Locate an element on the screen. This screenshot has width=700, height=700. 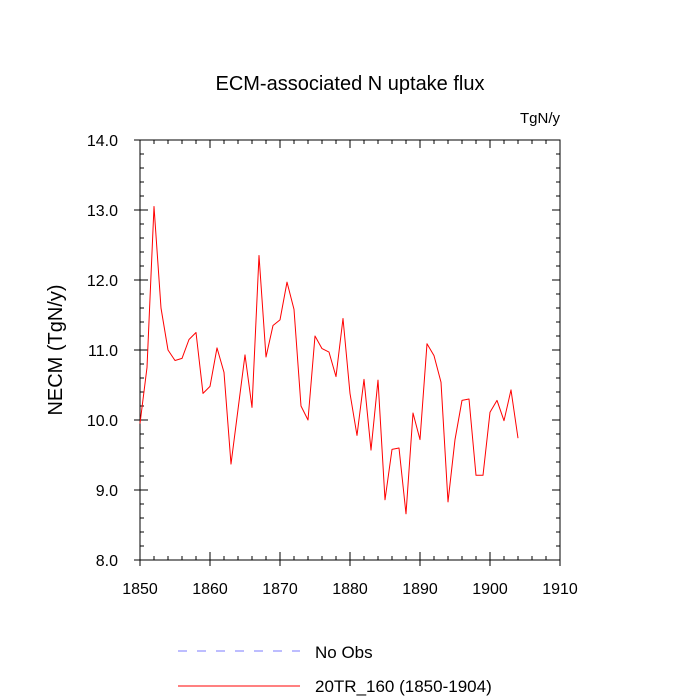
y-tick-label: 14.0 is located at coordinates (102, 141).